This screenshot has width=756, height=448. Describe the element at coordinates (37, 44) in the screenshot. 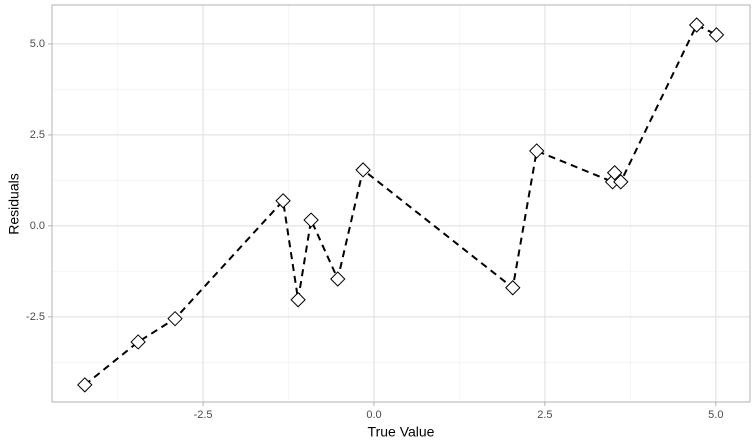

I see `y-tick-label: 5.0` at that location.